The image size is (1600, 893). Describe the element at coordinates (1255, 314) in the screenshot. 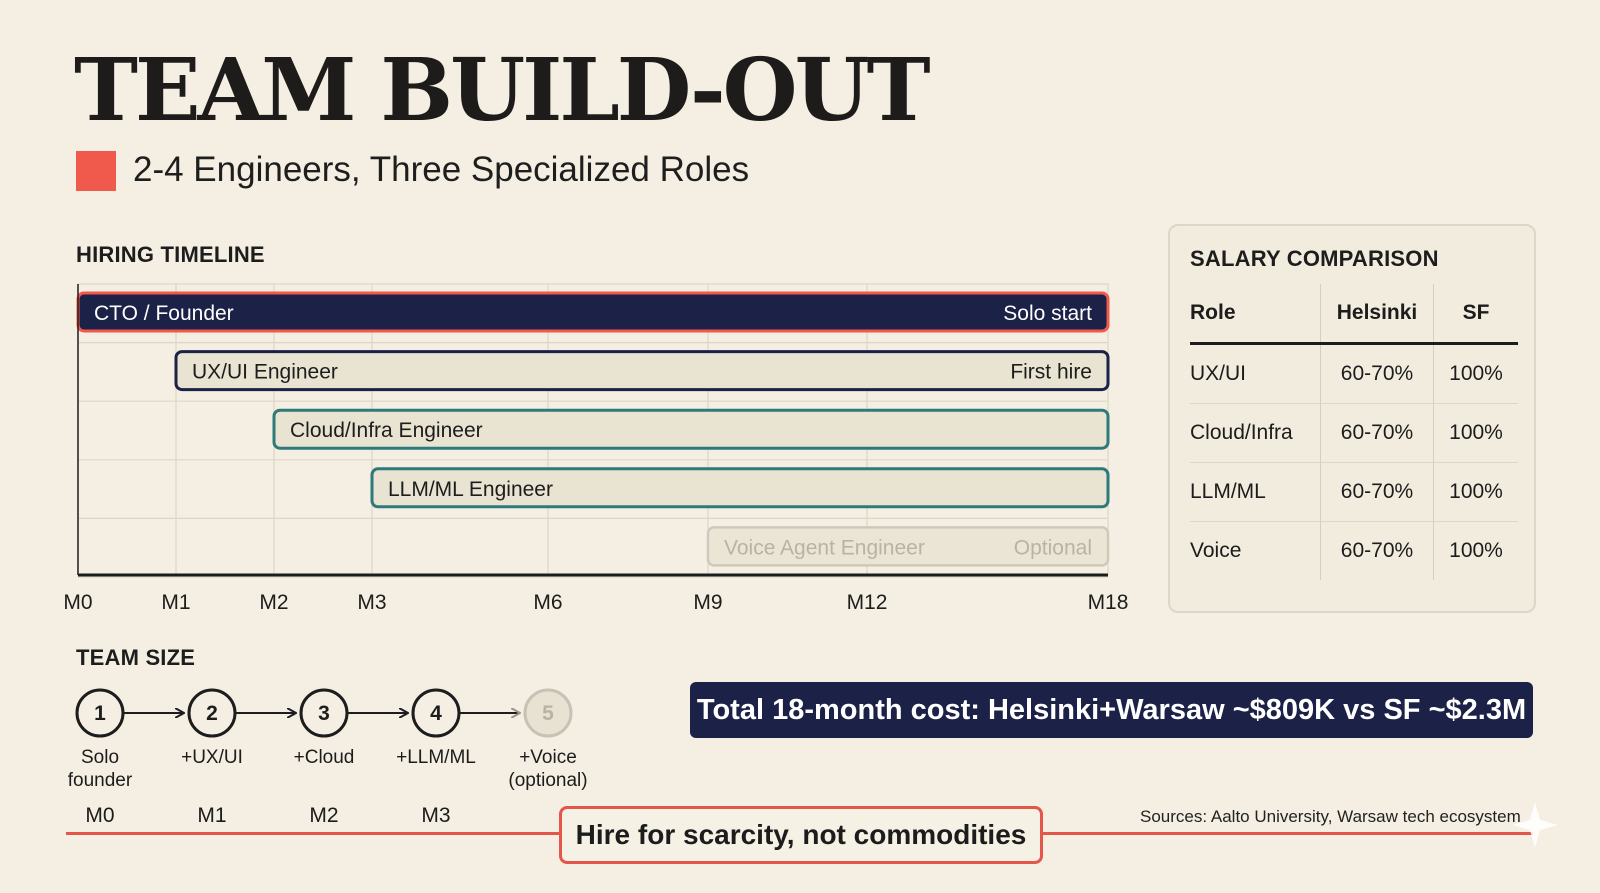

I see `salary-header-role: Role` at that location.